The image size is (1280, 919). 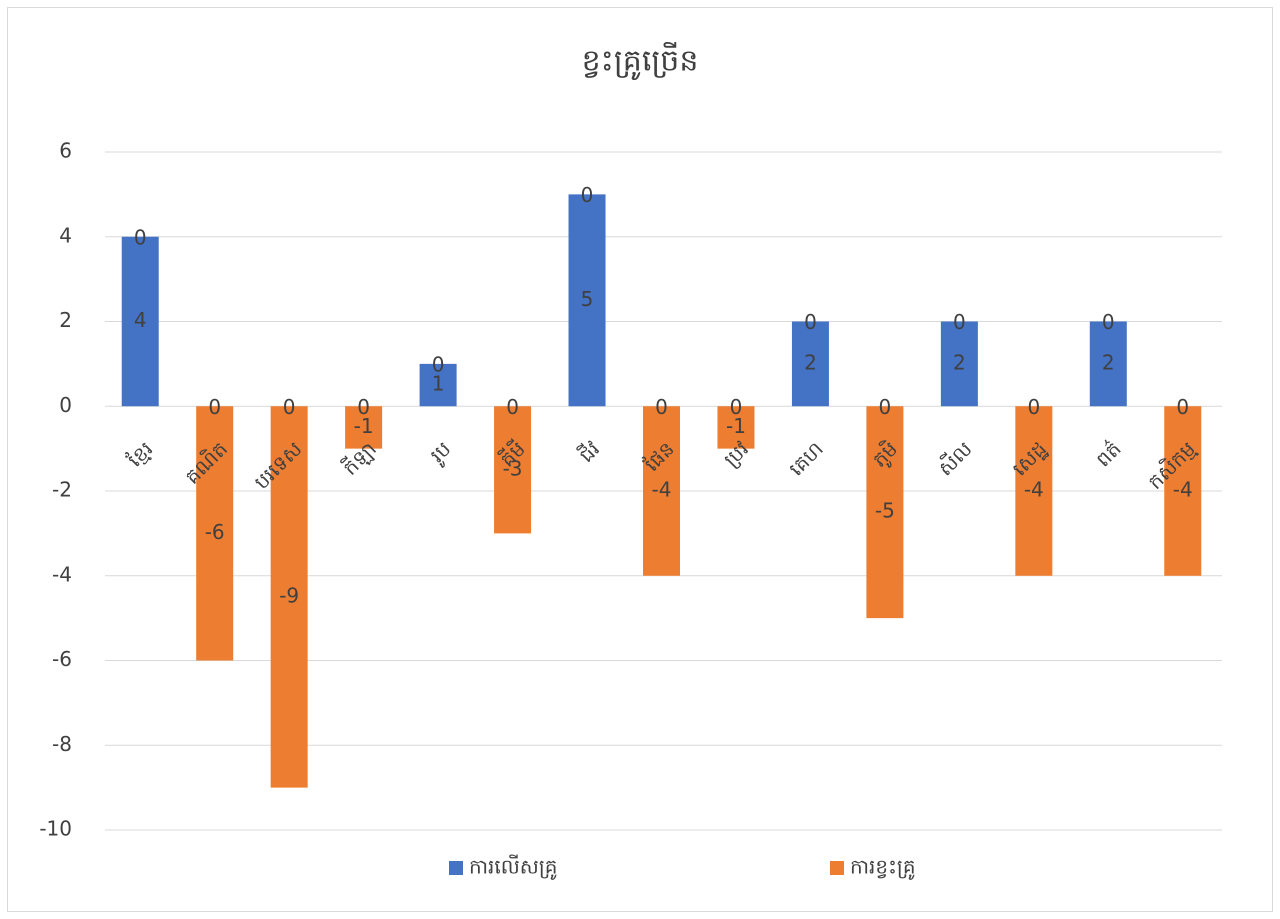 What do you see at coordinates (640, 61) in the screenshot?
I see `chart-title: ខ្វះគ្រូច្រើន` at bounding box center [640, 61].